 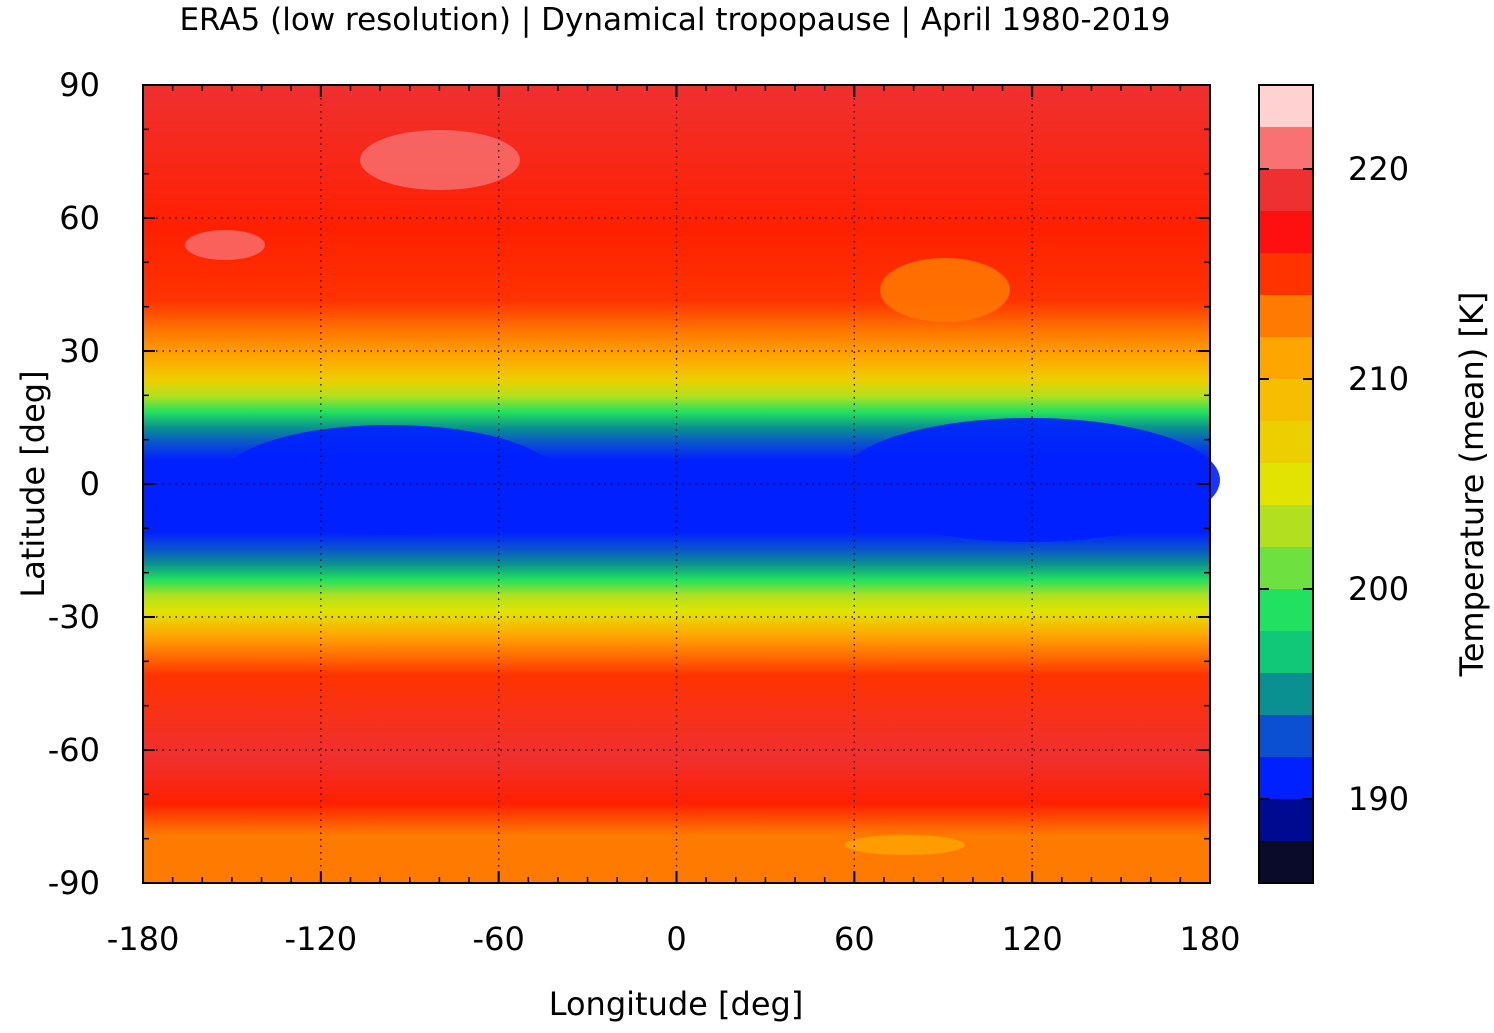 I want to click on y-tick-label: -90, so click(x=74, y=883).